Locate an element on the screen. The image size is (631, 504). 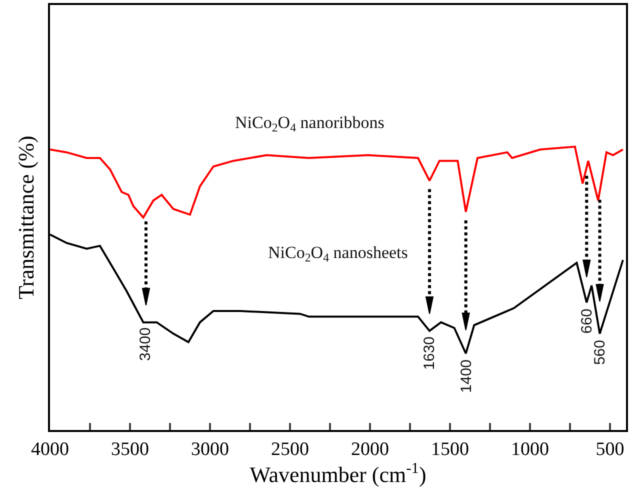
text: NiCo$_{2}$O$_{4}$ nanosheets is located at coordinates (338, 254).